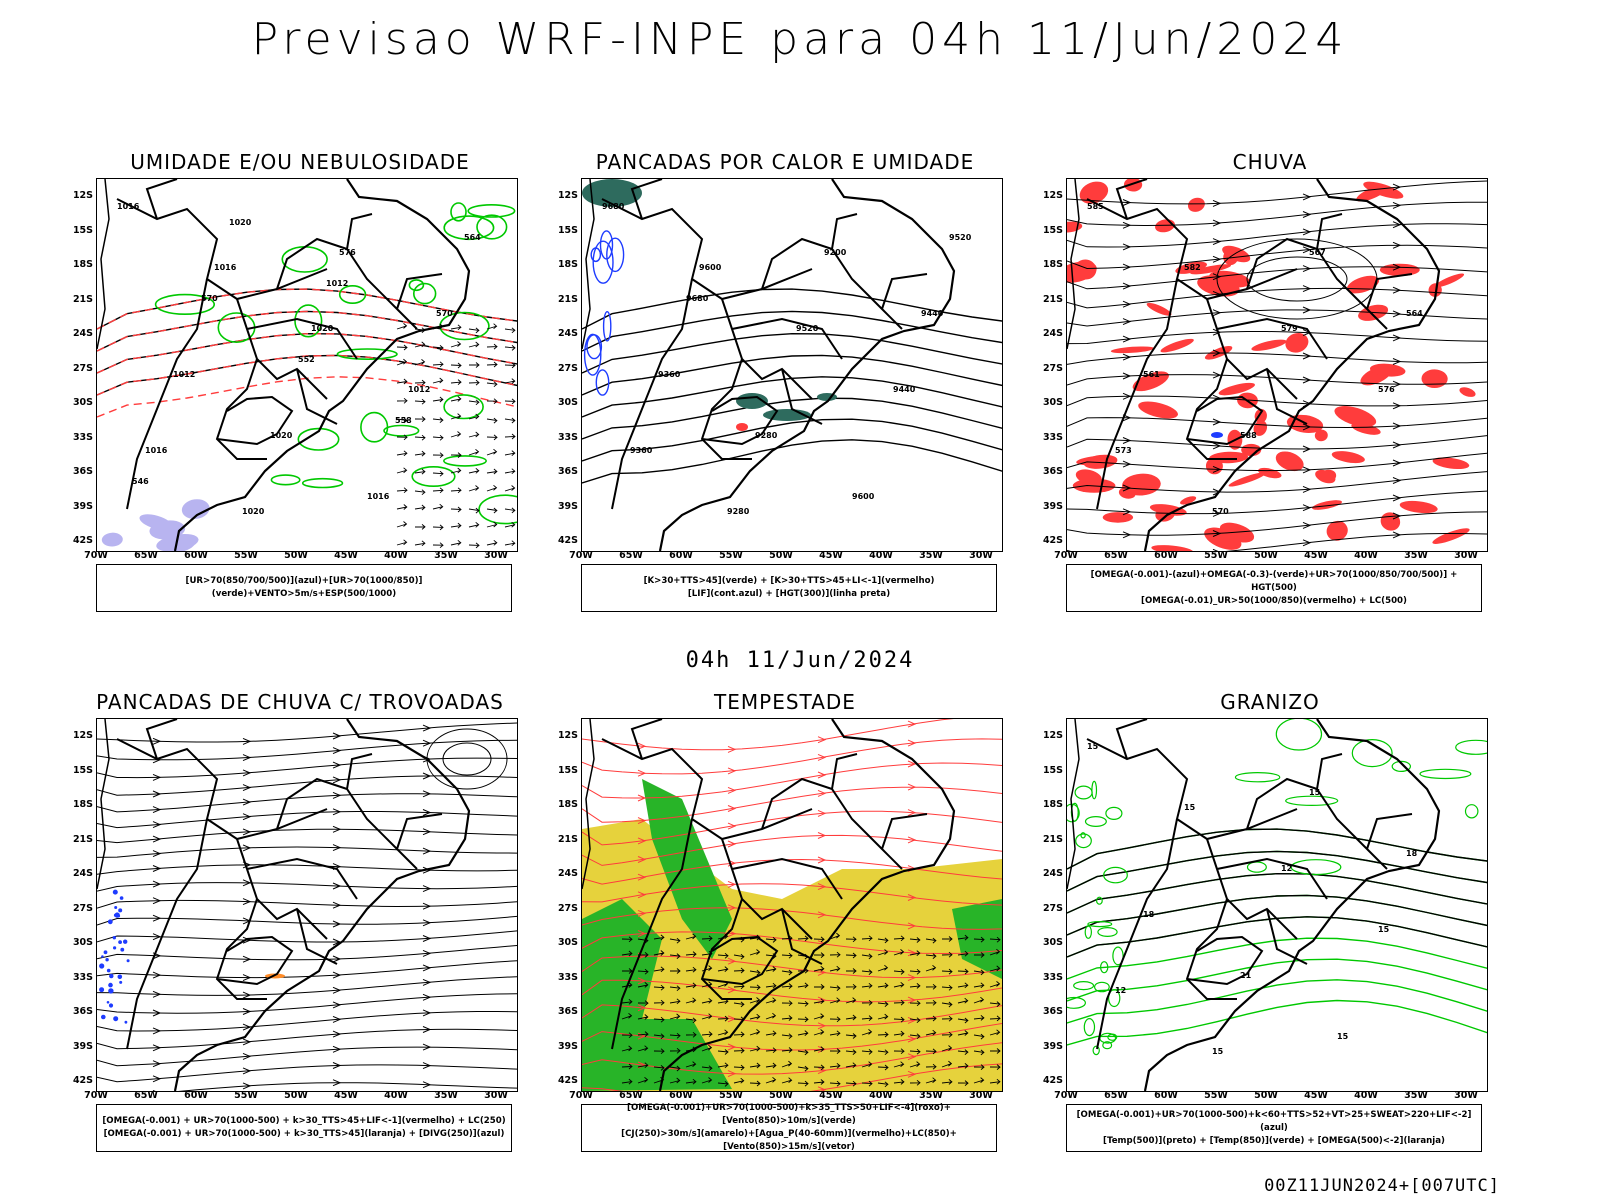 This screenshot has height=1200, width=1600. What do you see at coordinates (567, 770) in the screenshot?
I see `lat-tick-label: 15S` at bounding box center [567, 770].